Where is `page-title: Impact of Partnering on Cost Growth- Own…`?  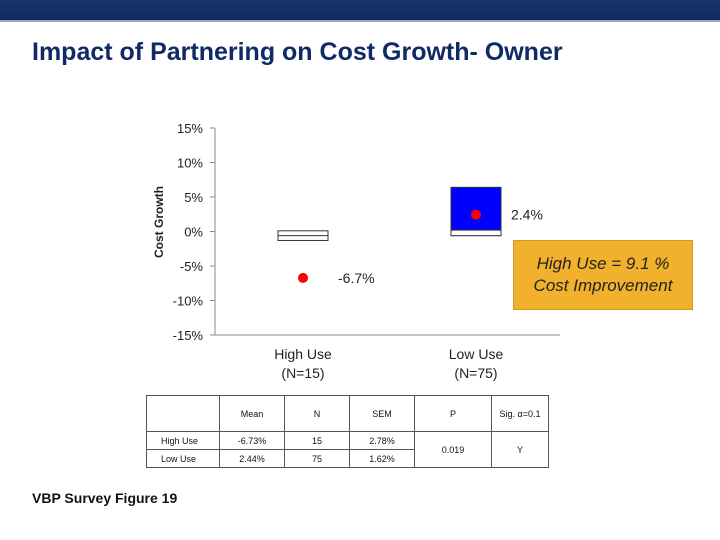
page-title: Impact of Partnering on Cost Growth- Own… is located at coordinates (297, 52).